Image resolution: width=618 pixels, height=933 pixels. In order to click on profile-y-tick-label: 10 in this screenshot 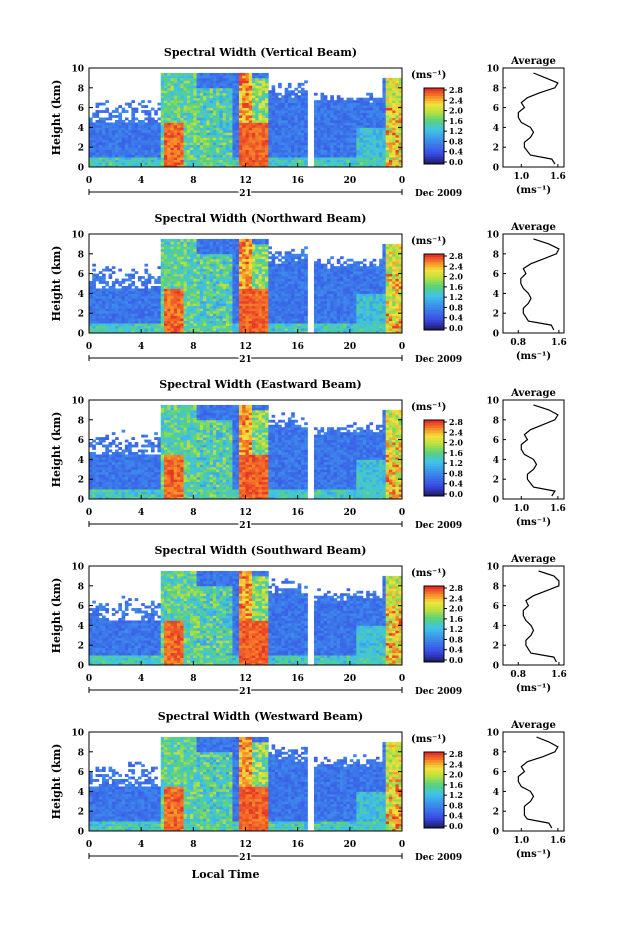, I will do `click(492, 70)`.